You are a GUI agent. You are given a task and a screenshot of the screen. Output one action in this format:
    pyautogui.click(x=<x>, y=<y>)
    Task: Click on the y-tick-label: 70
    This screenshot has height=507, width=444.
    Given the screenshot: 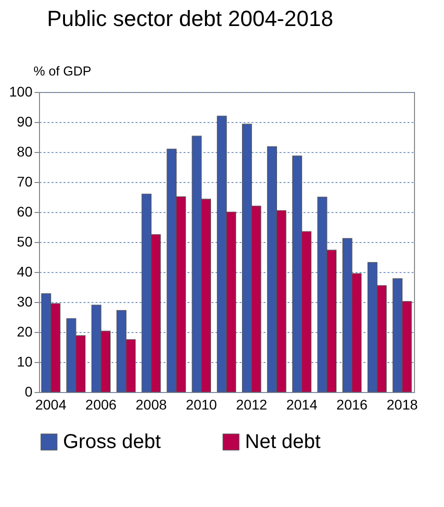 What is the action you would take?
    pyautogui.click(x=24, y=182)
    